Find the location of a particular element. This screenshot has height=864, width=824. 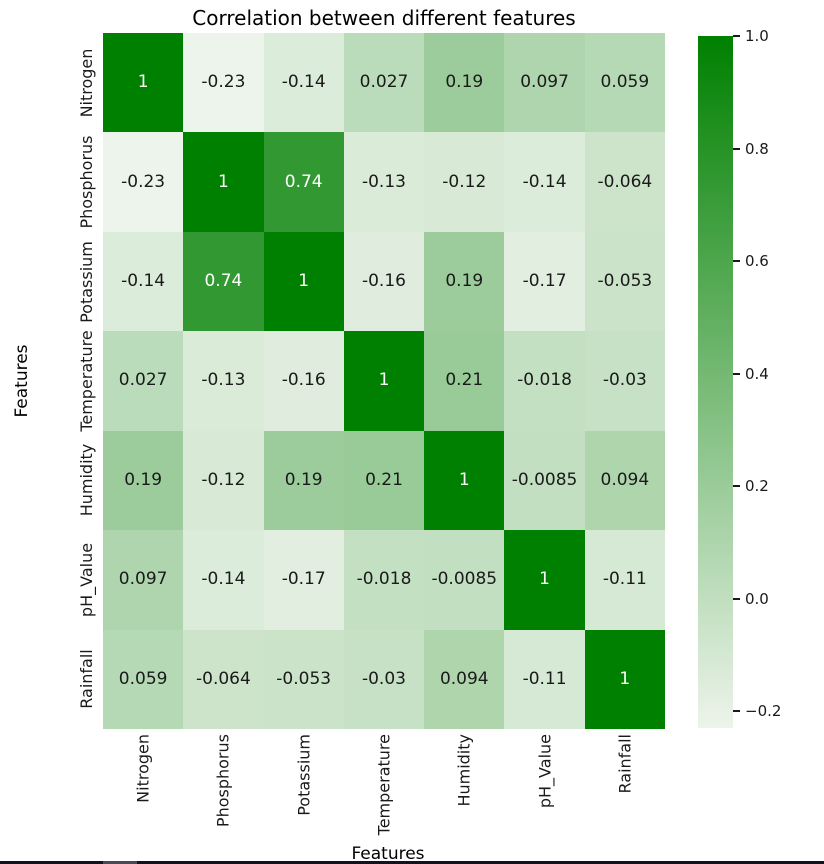

colorbar-tick-label: 0.4 is located at coordinates (757, 373).